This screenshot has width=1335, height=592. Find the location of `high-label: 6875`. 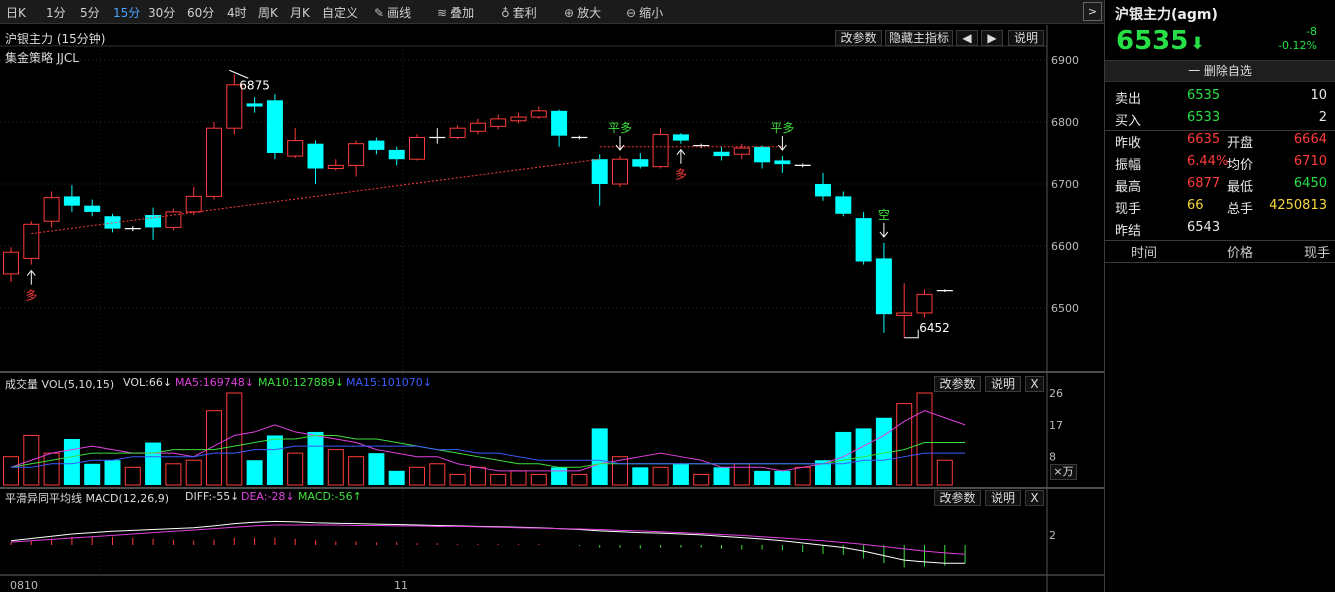

high-label: 6875 is located at coordinates (254, 85).